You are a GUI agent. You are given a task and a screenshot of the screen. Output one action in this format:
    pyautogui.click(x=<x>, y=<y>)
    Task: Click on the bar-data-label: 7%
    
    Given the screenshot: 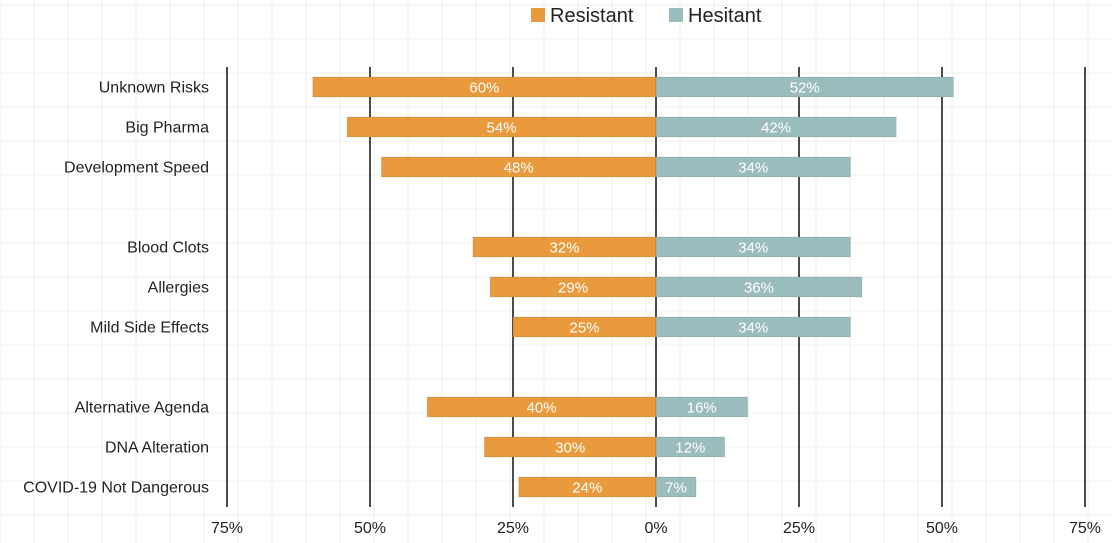 What is the action you would take?
    pyautogui.click(x=676, y=488)
    